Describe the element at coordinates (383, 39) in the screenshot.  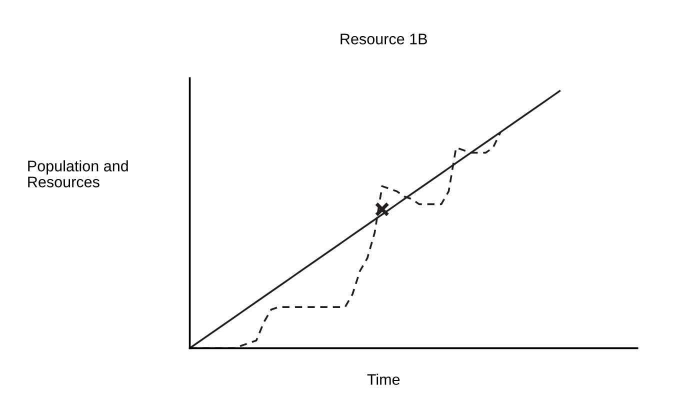
I see `chart-title: Resource 1B` at that location.